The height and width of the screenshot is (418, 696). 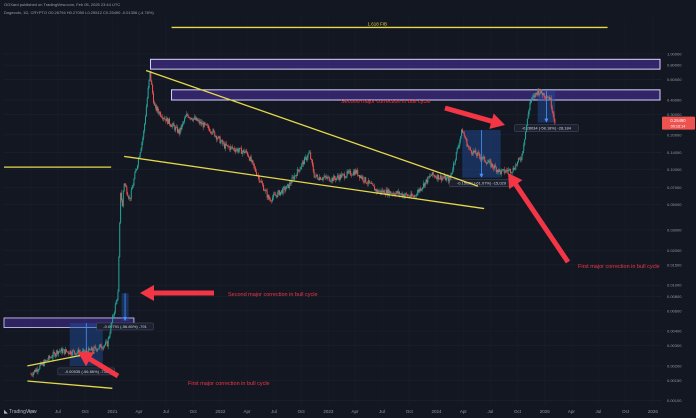 What do you see at coordinates (674, 204) in the screenshot?
I see `y-tick-label: 0.05000` at bounding box center [674, 204].